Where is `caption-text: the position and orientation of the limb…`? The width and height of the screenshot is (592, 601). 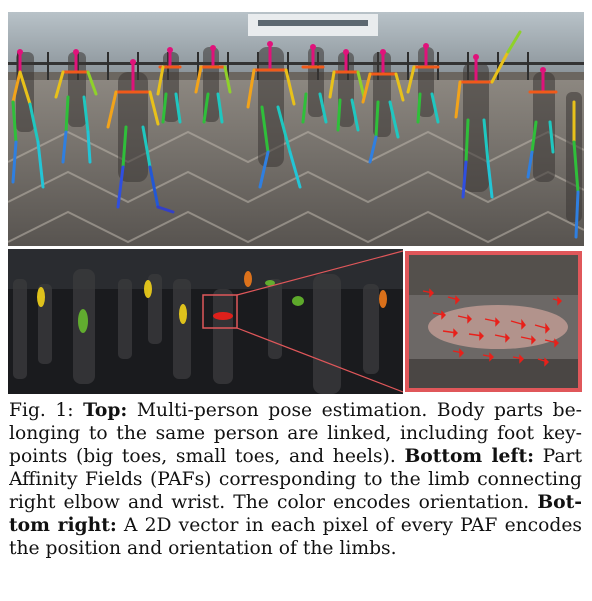
caption-text: the position and orientation of the limb… is located at coordinates (203, 548).